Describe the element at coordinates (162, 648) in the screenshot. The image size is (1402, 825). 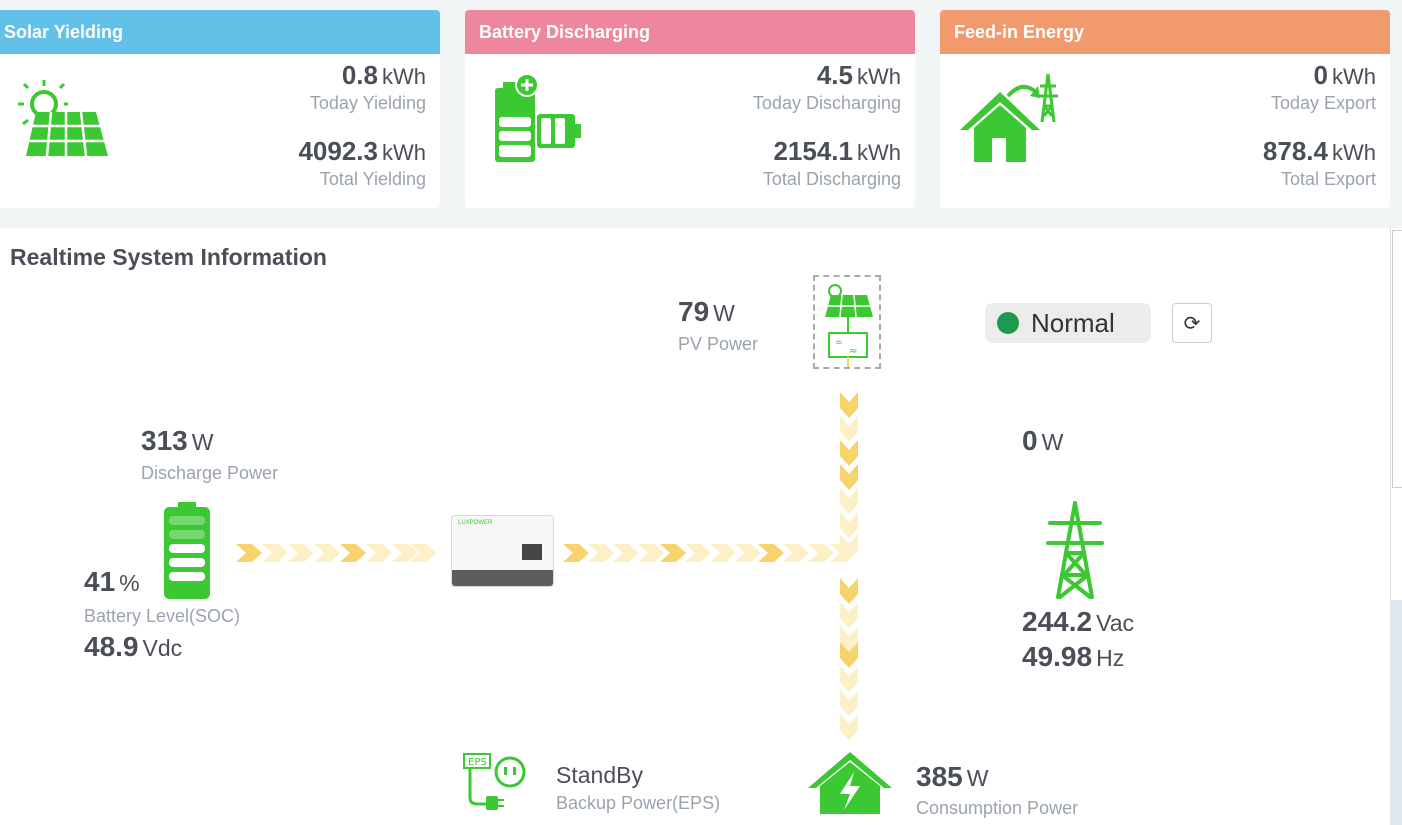
I see `battery-voltage-unit: Vdc` at that location.